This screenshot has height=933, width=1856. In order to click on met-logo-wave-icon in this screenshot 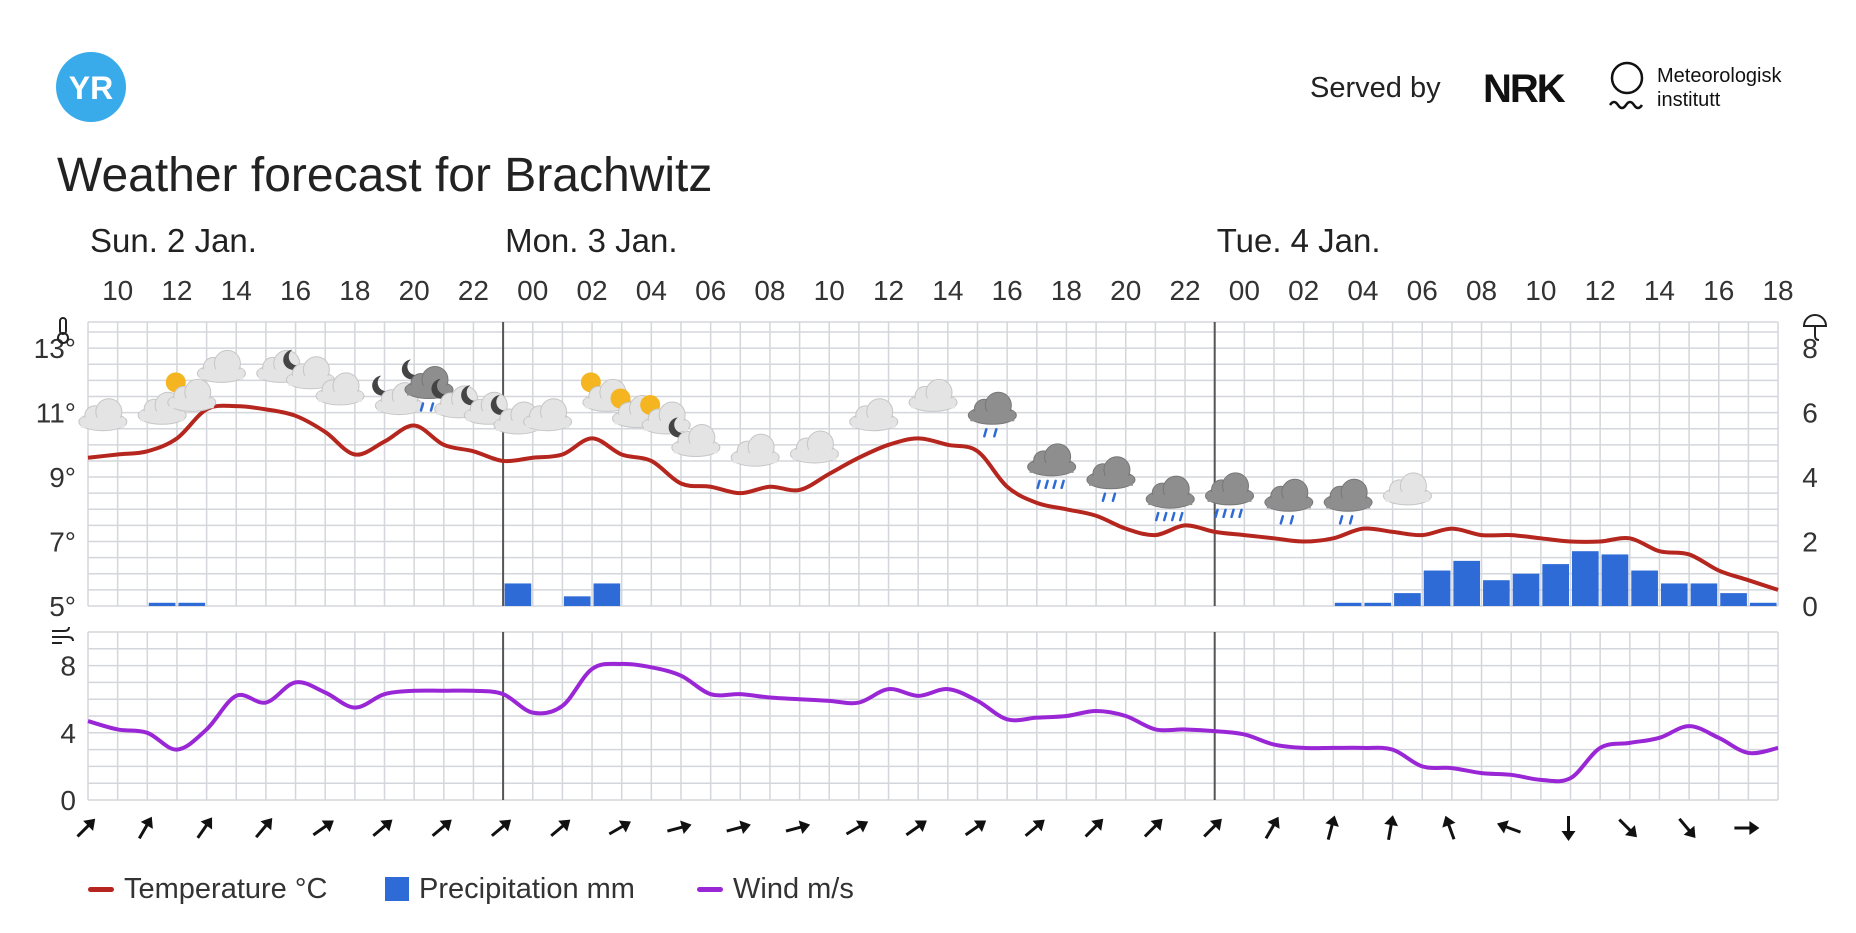, I will do `click(1626, 105)`.